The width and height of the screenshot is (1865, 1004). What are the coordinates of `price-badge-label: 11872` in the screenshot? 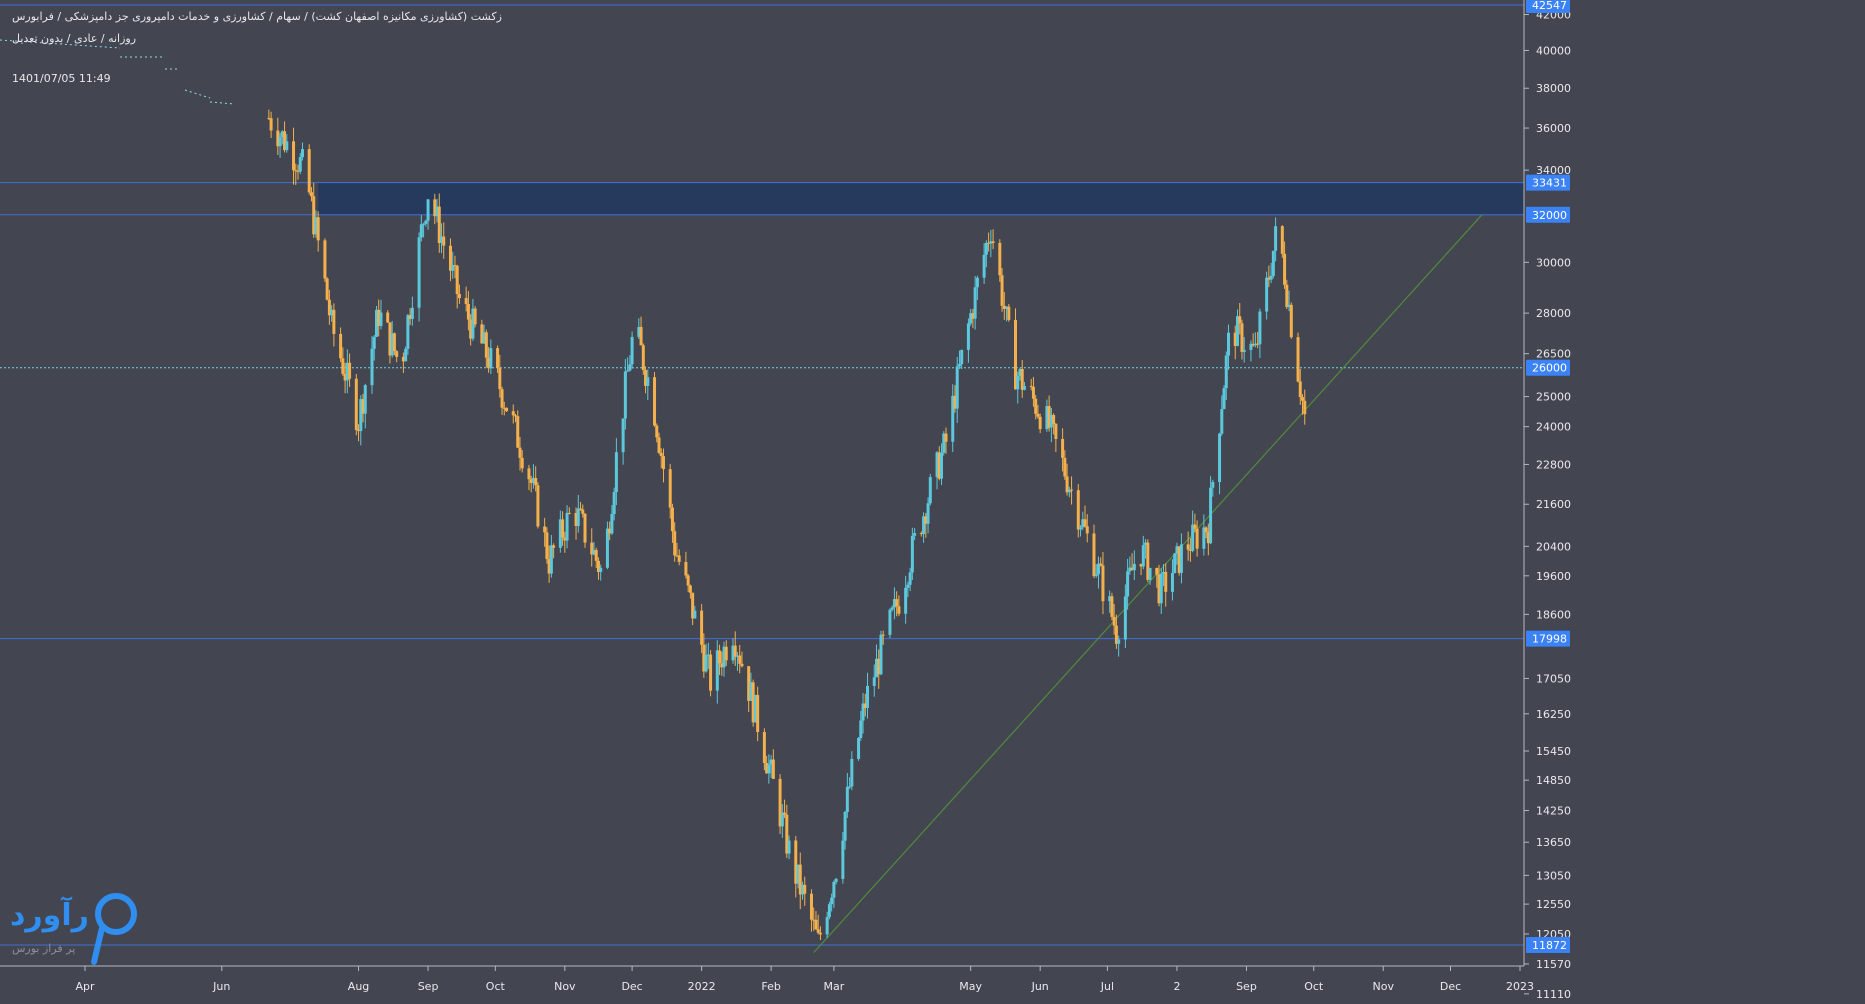 It's located at (1549, 945).